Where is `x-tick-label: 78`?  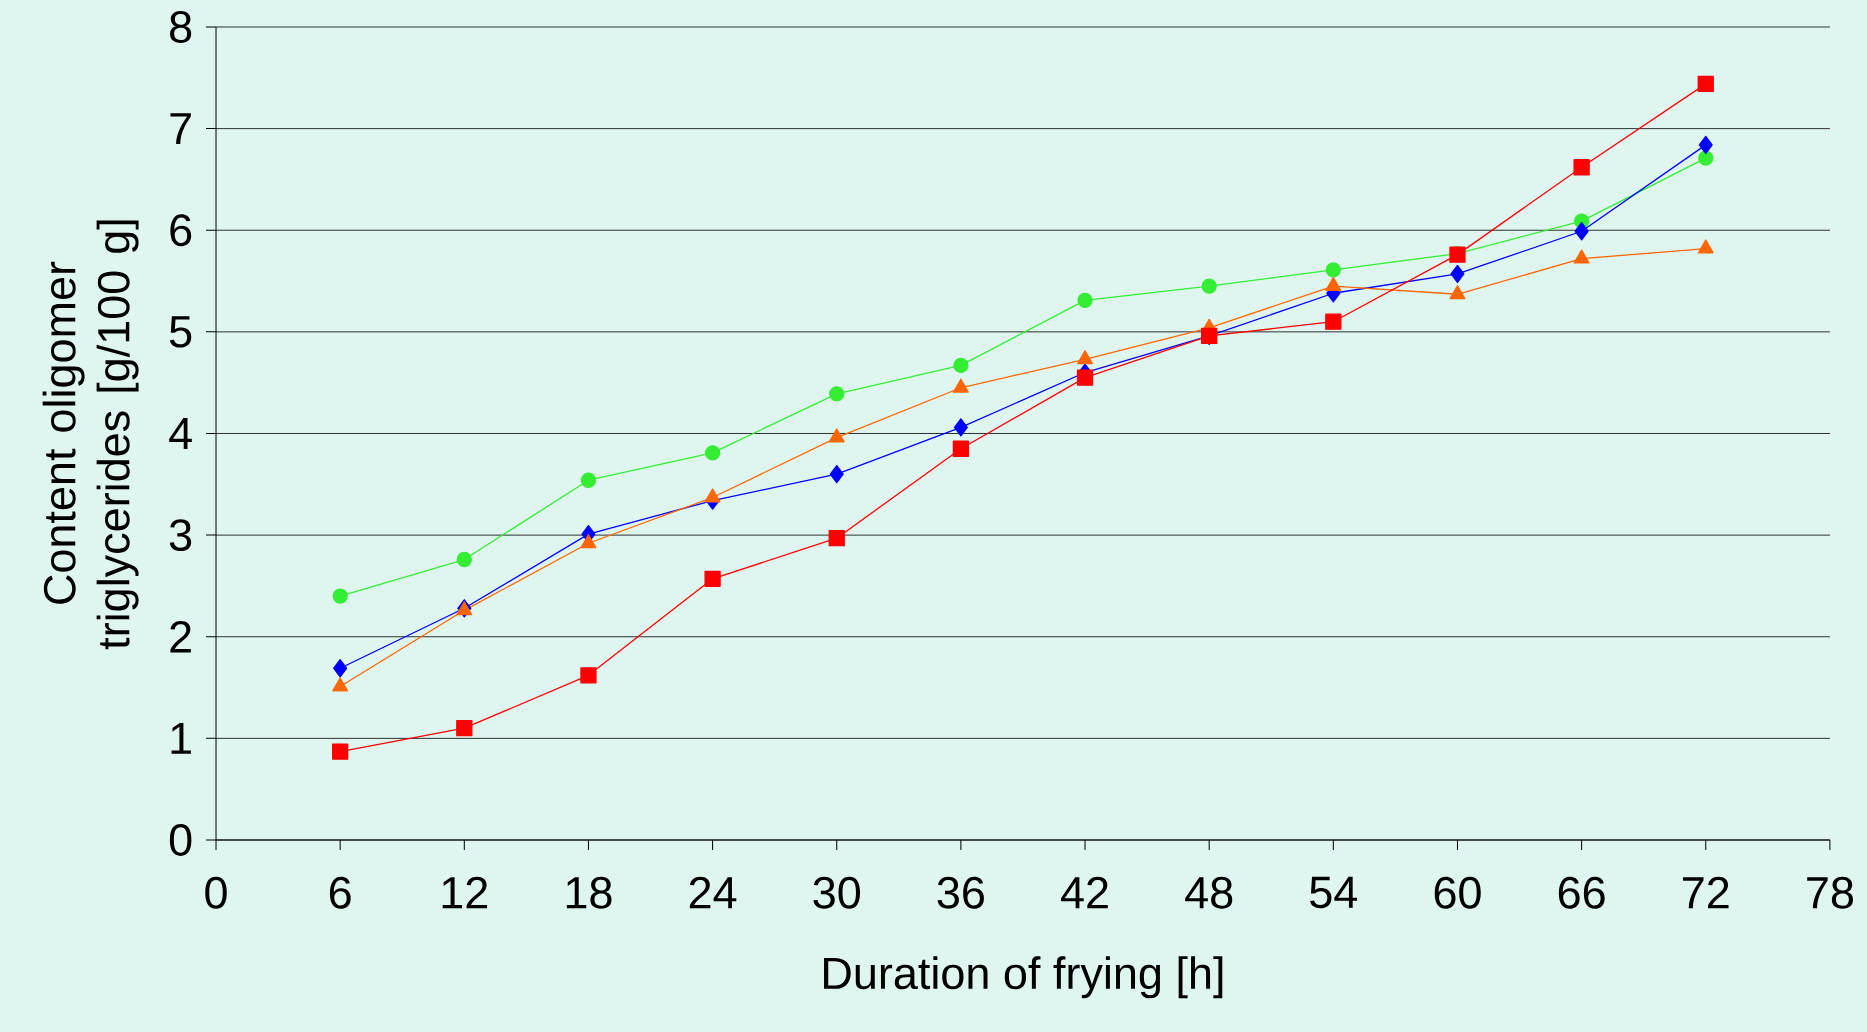 x-tick-label: 78 is located at coordinates (1830, 892).